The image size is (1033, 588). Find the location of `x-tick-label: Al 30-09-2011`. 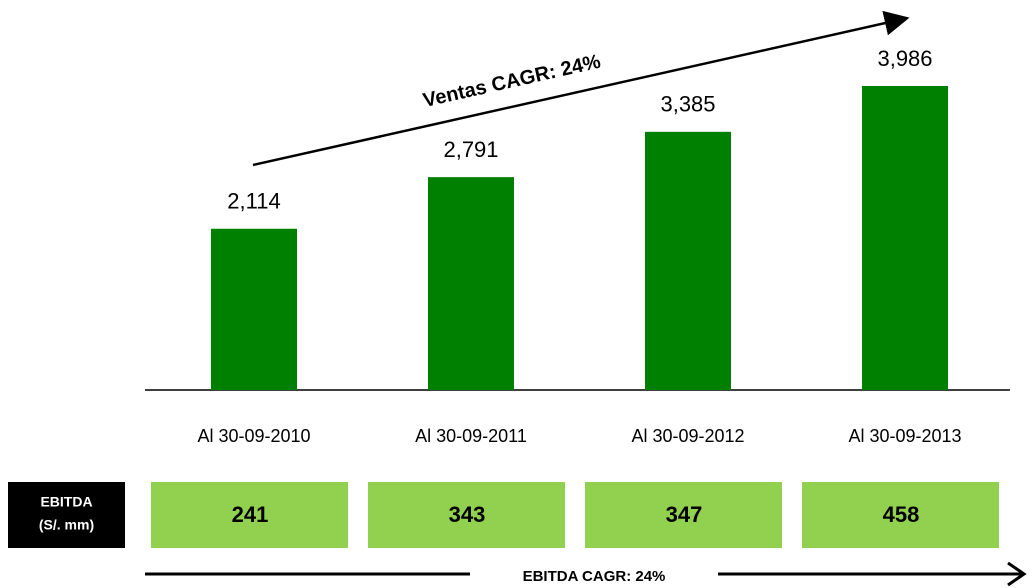

x-tick-label: Al 30-09-2011 is located at coordinates (471, 436).